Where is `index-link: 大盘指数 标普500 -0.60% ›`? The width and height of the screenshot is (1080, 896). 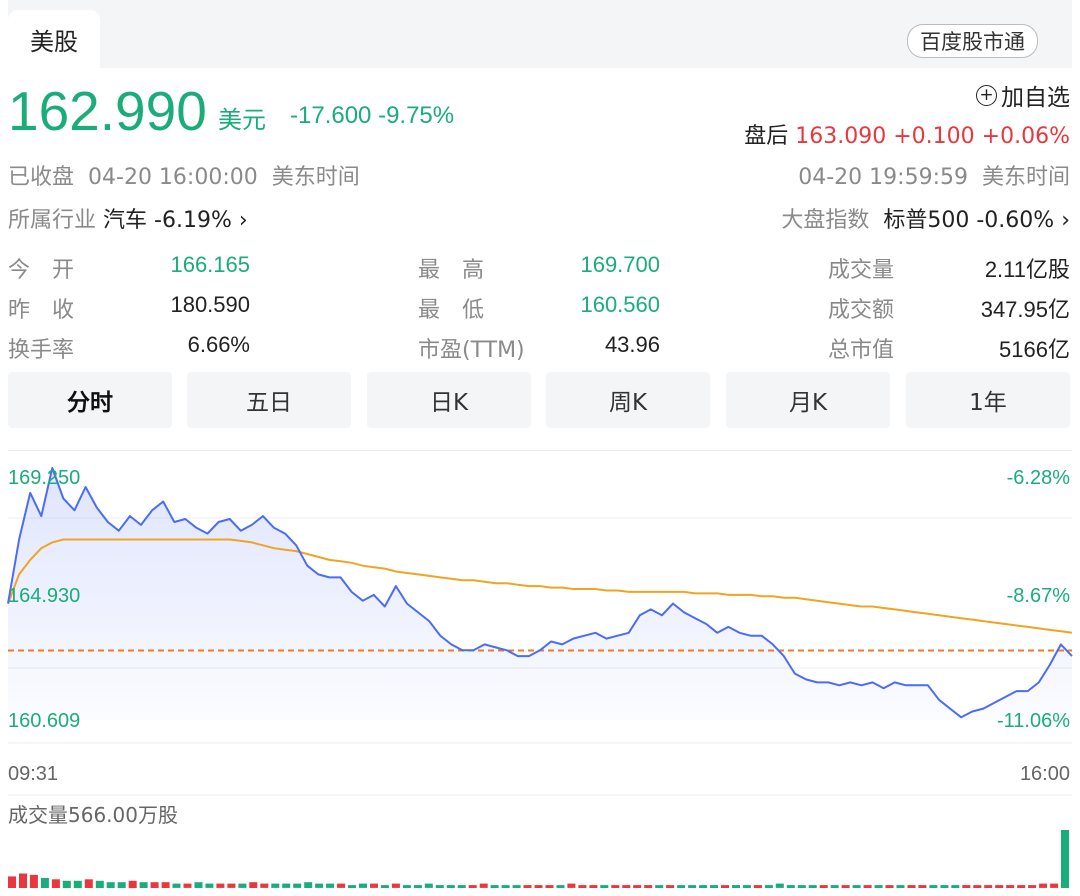
index-link: 大盘指数 标普500 -0.60% › is located at coordinates (925, 218).